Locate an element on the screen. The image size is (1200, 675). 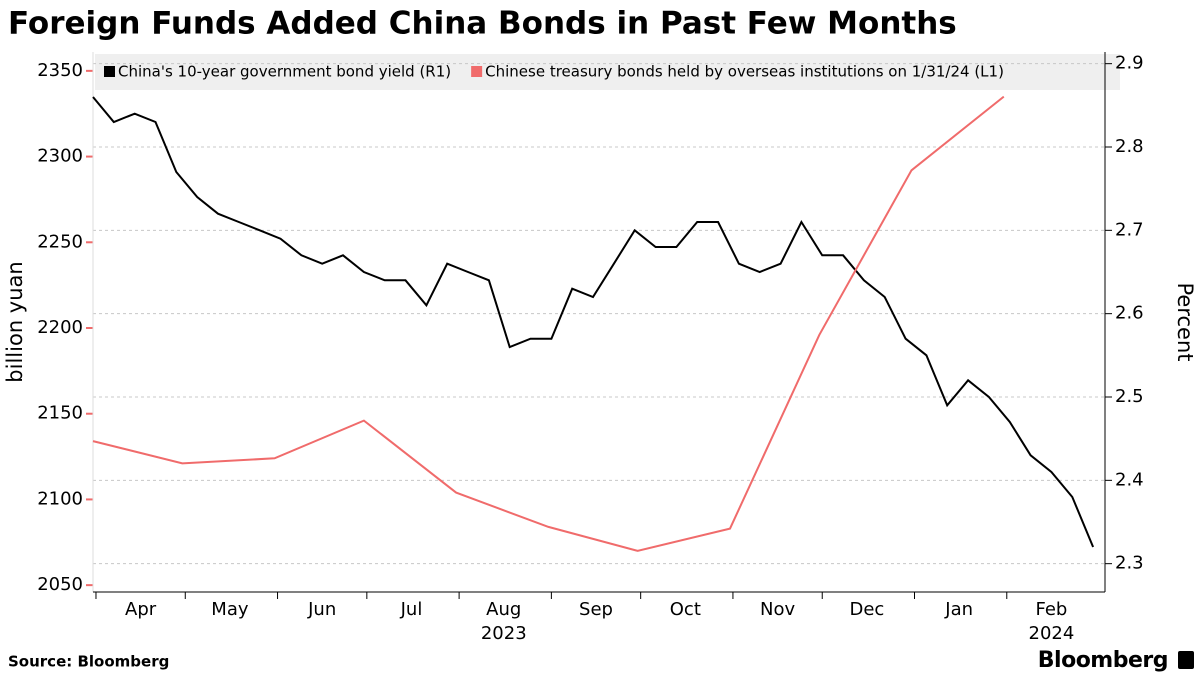
y2-tick-label: 2.6 is located at coordinates (1129, 313).